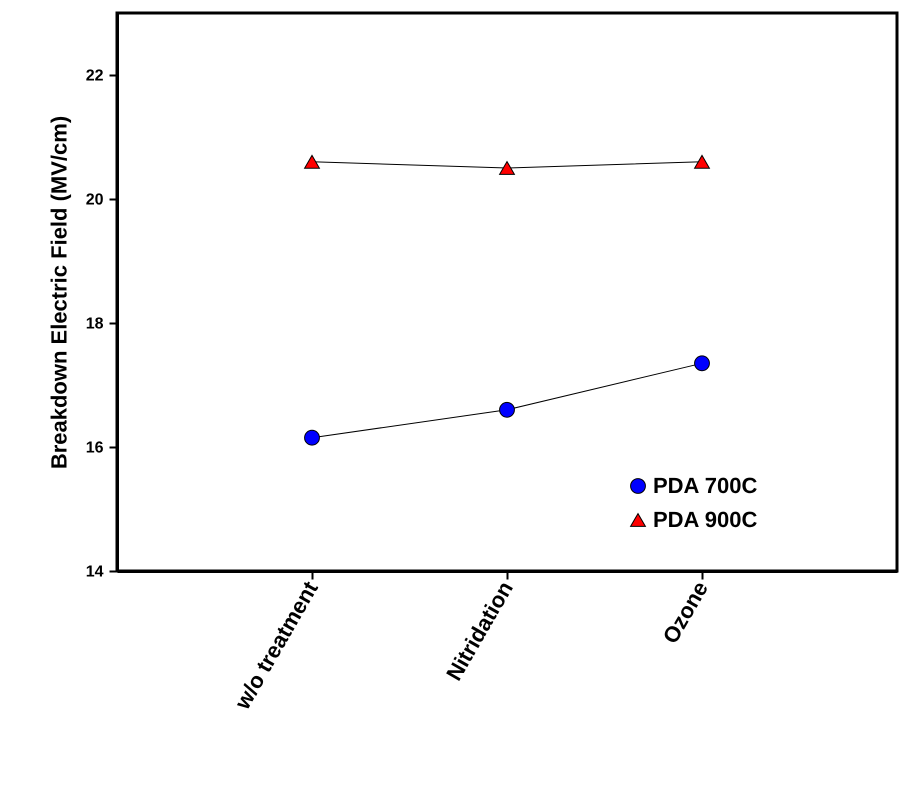 The width and height of the screenshot is (902, 791). What do you see at coordinates (95, 448) in the screenshot?
I see `y-tick-label: 16` at bounding box center [95, 448].